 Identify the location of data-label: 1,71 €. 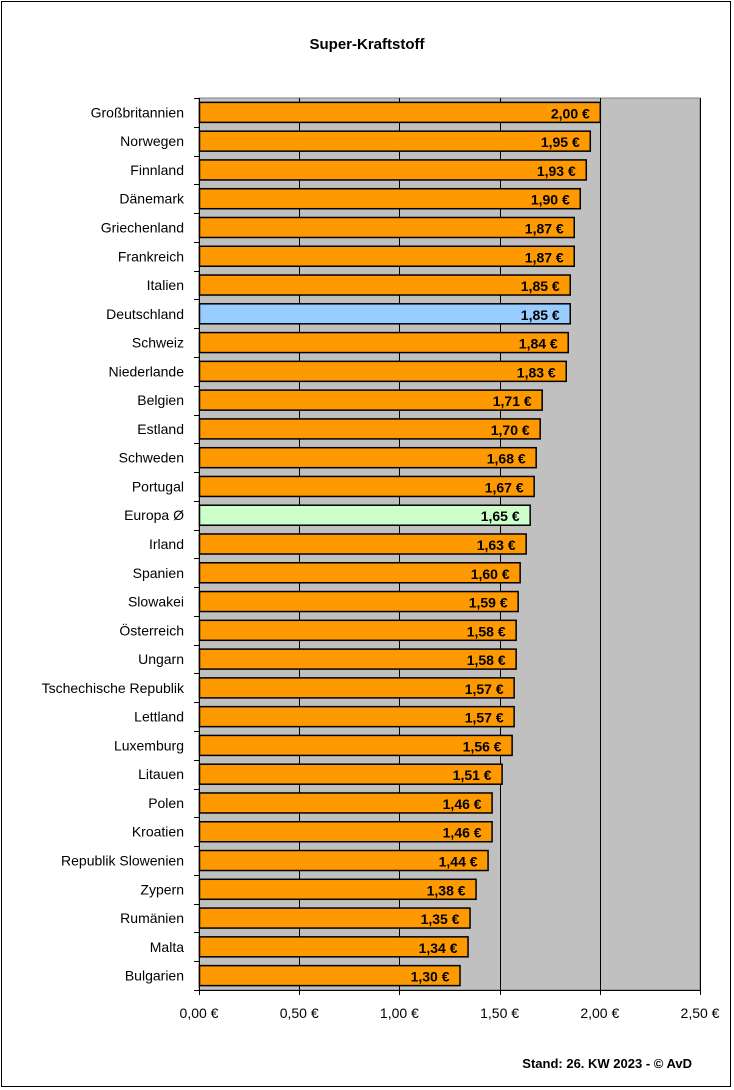
(512, 401).